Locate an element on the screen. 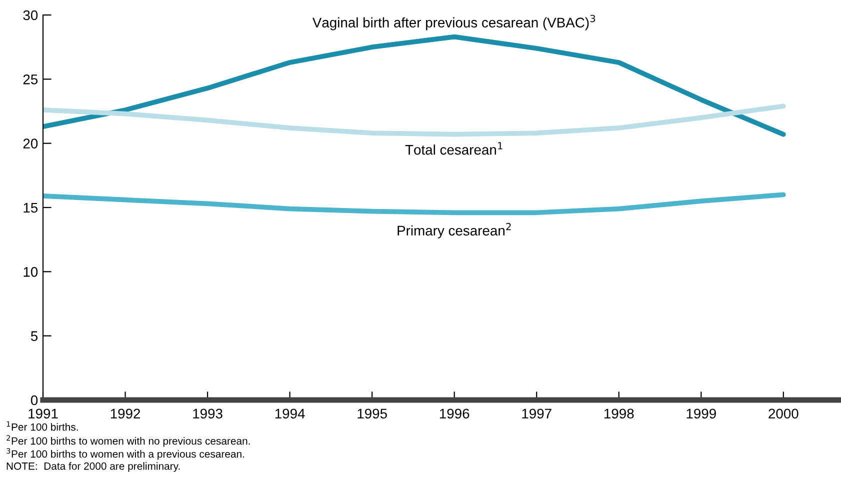 The image size is (841, 485). x-tick-label: 1995 is located at coordinates (372, 413).